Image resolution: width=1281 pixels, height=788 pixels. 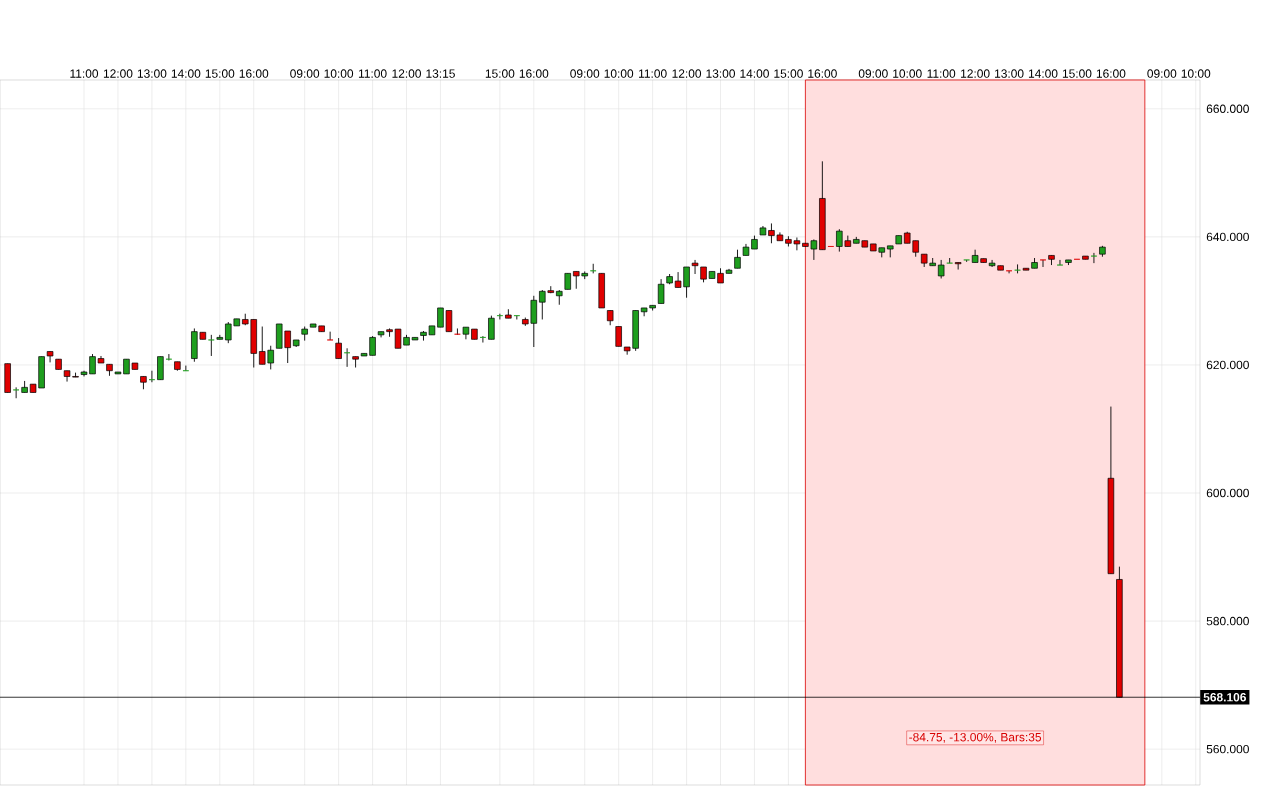 What do you see at coordinates (1227, 621) in the screenshot?
I see `y-tick-label: 580.000` at bounding box center [1227, 621].